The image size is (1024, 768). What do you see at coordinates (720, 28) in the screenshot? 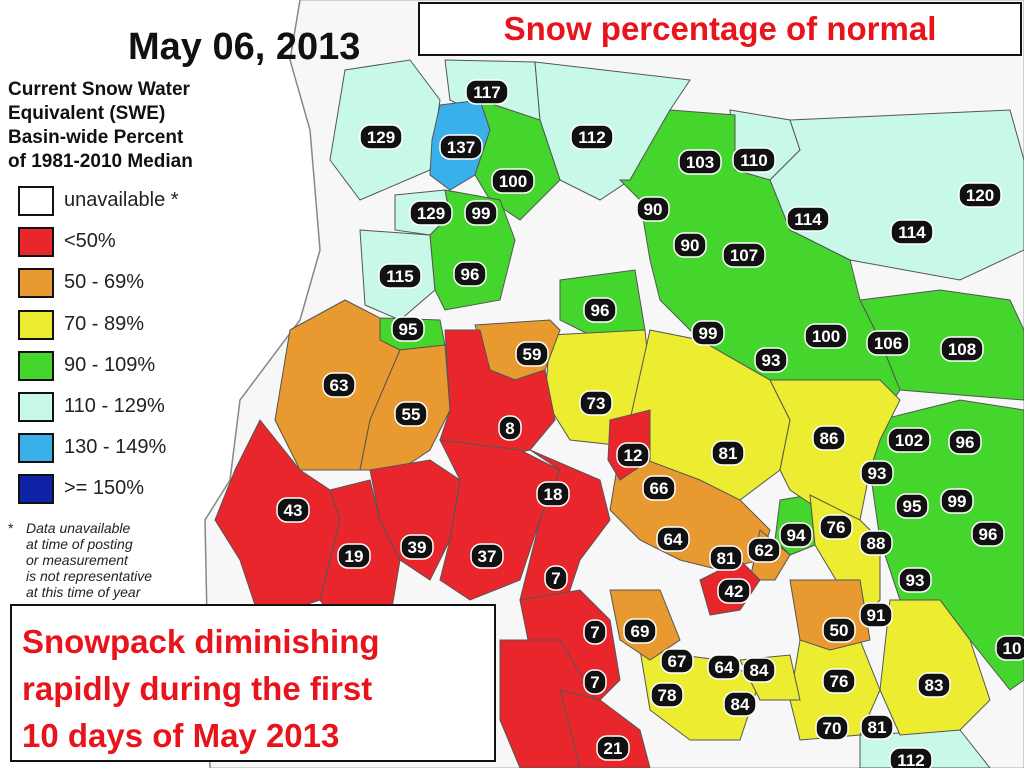
I see `headline-text: Snow percentage of normal` at bounding box center [720, 28].